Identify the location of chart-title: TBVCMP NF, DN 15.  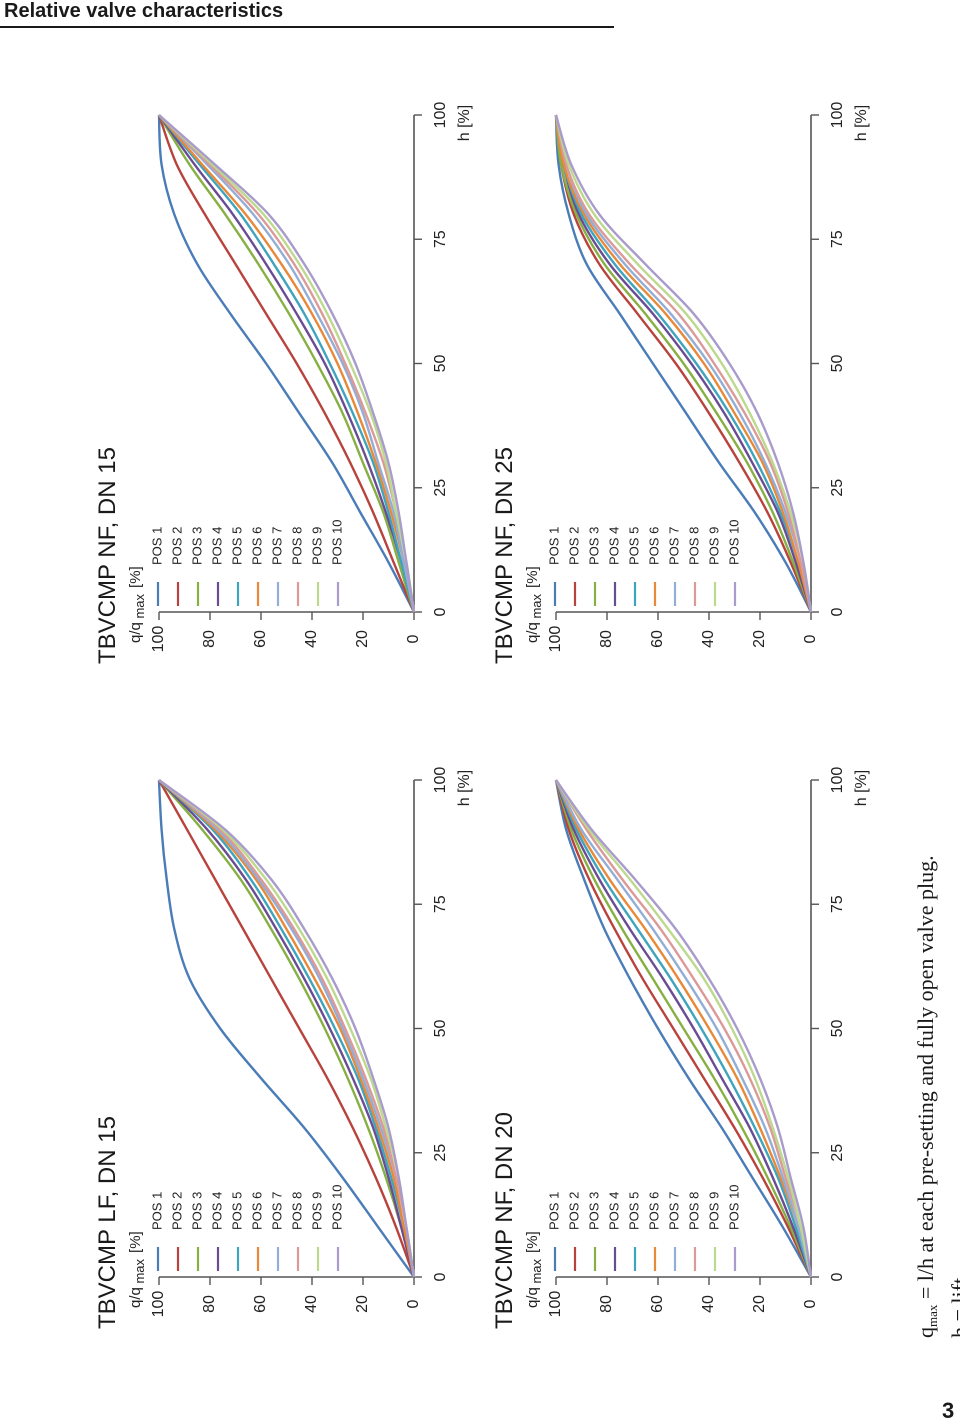
(107, 555).